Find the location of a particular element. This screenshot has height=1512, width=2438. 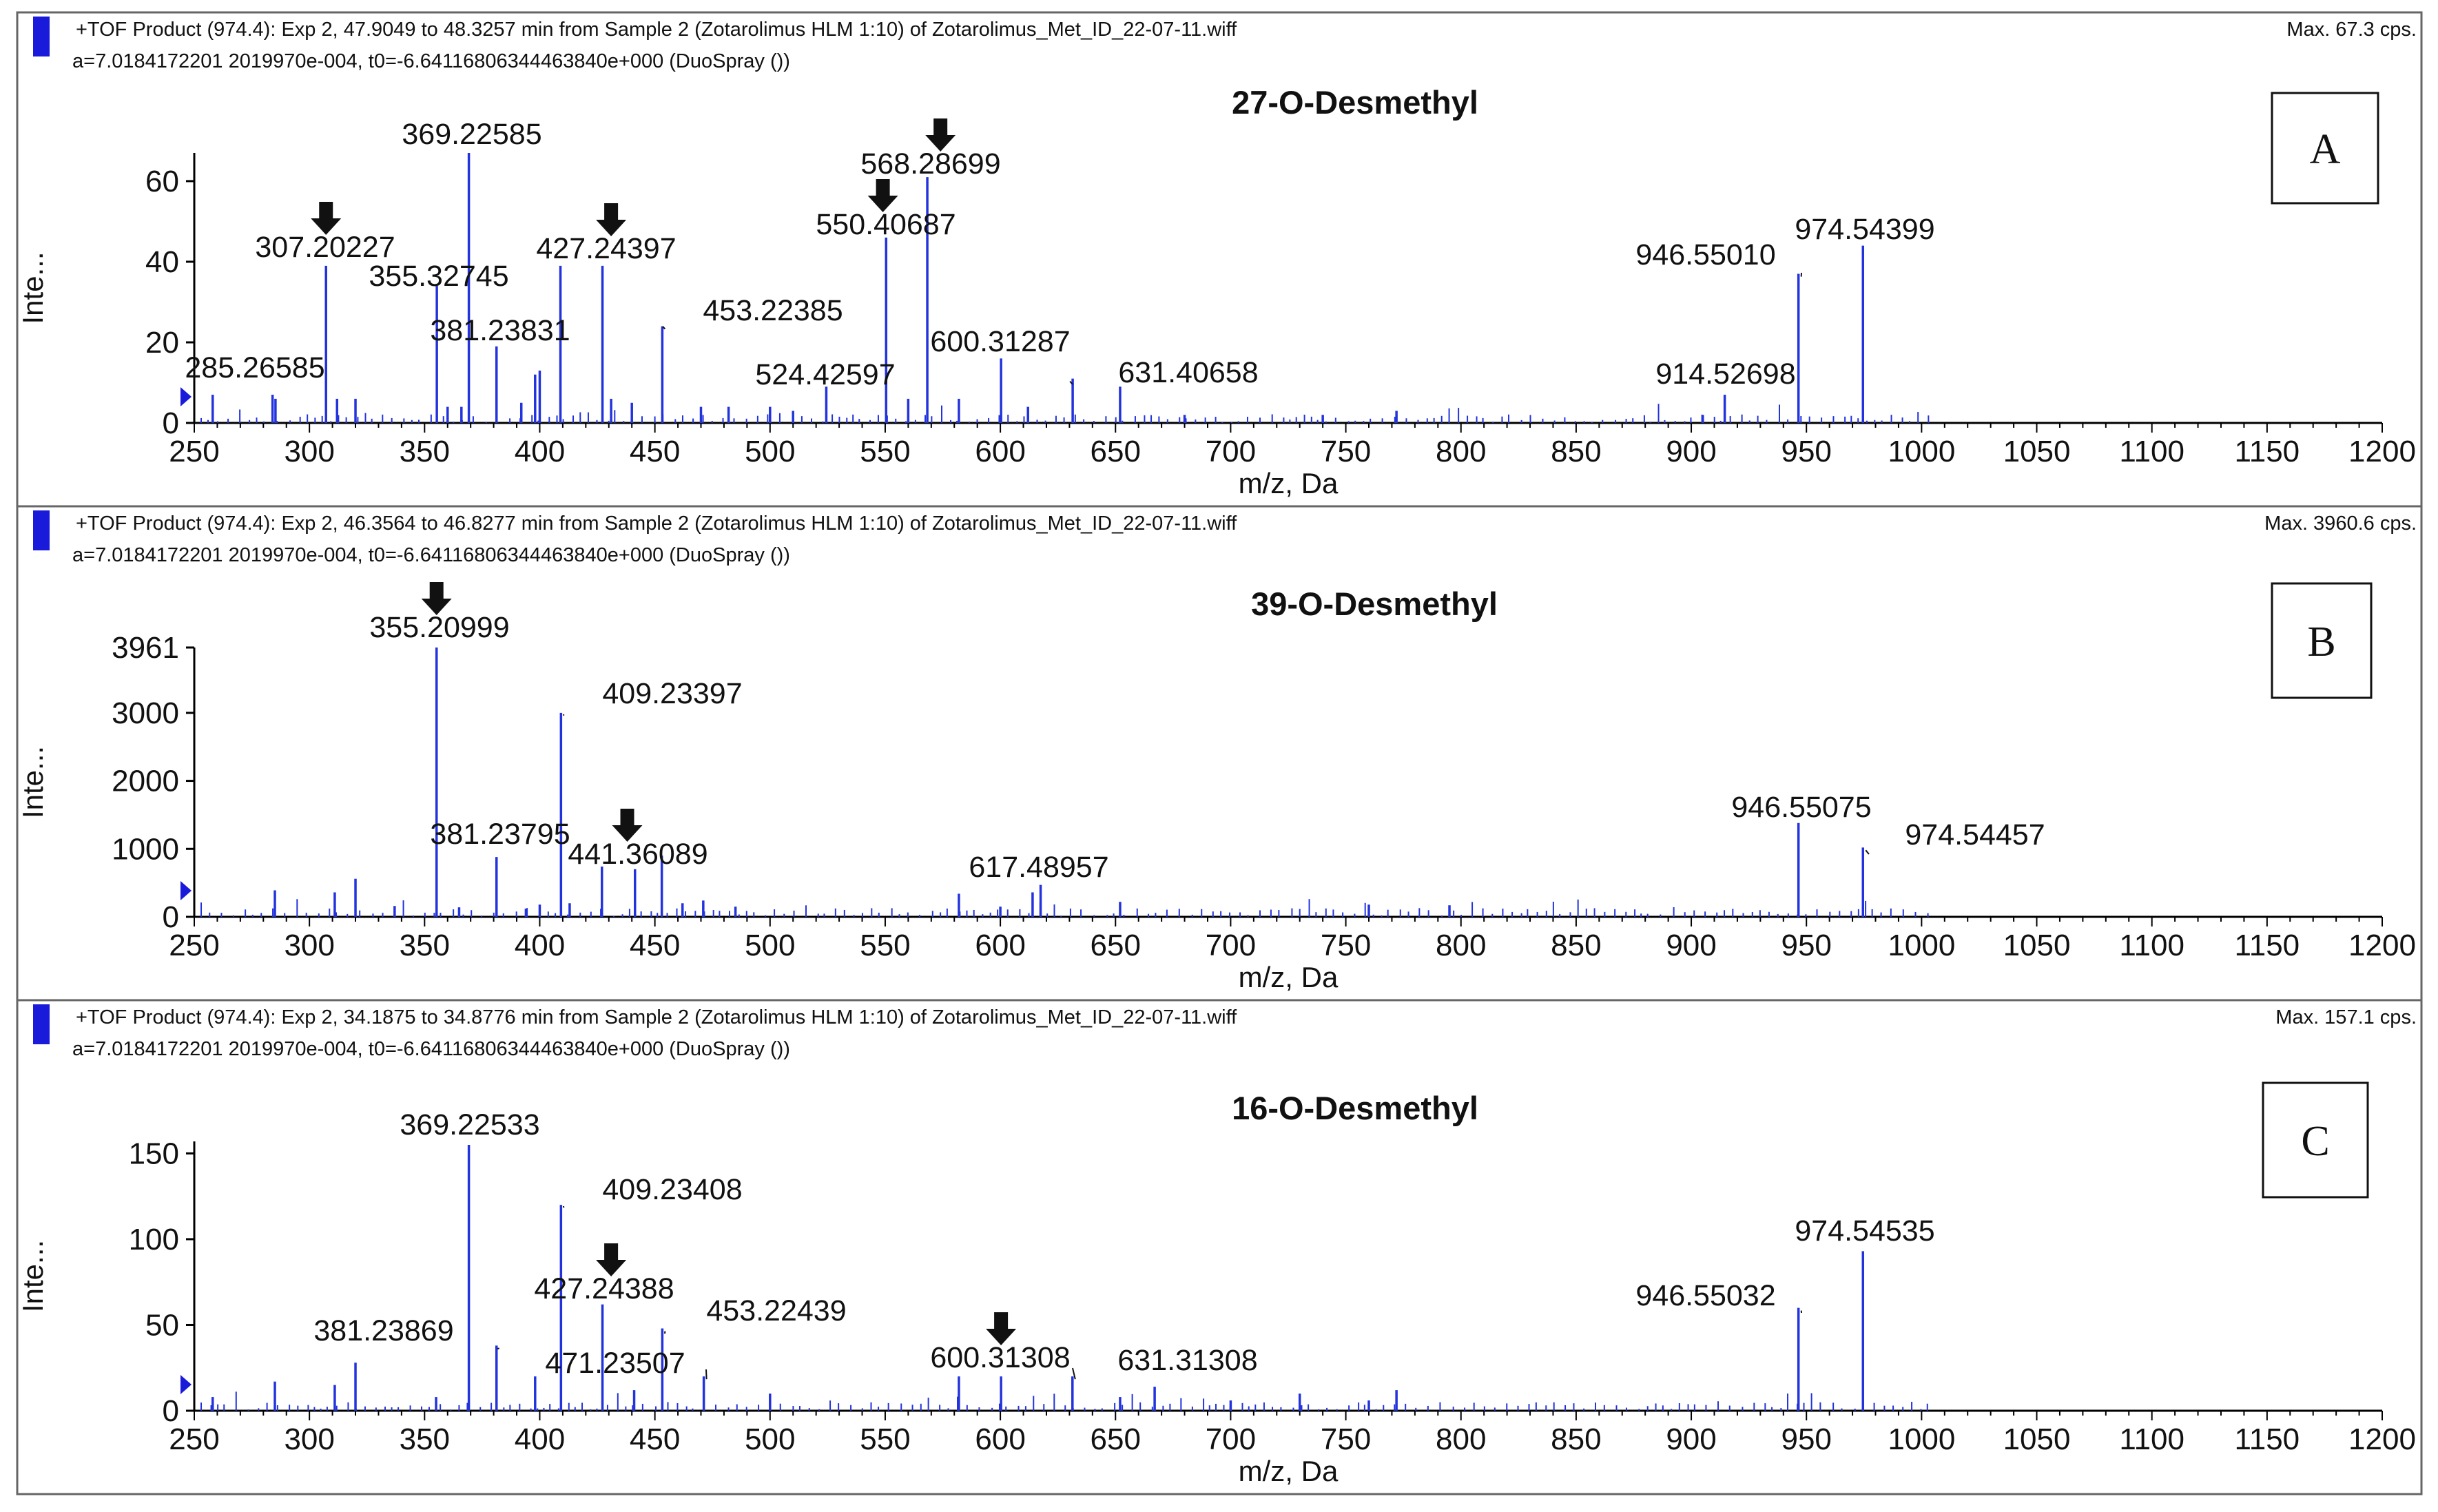

peak-label: 568.28699 is located at coordinates (930, 163).